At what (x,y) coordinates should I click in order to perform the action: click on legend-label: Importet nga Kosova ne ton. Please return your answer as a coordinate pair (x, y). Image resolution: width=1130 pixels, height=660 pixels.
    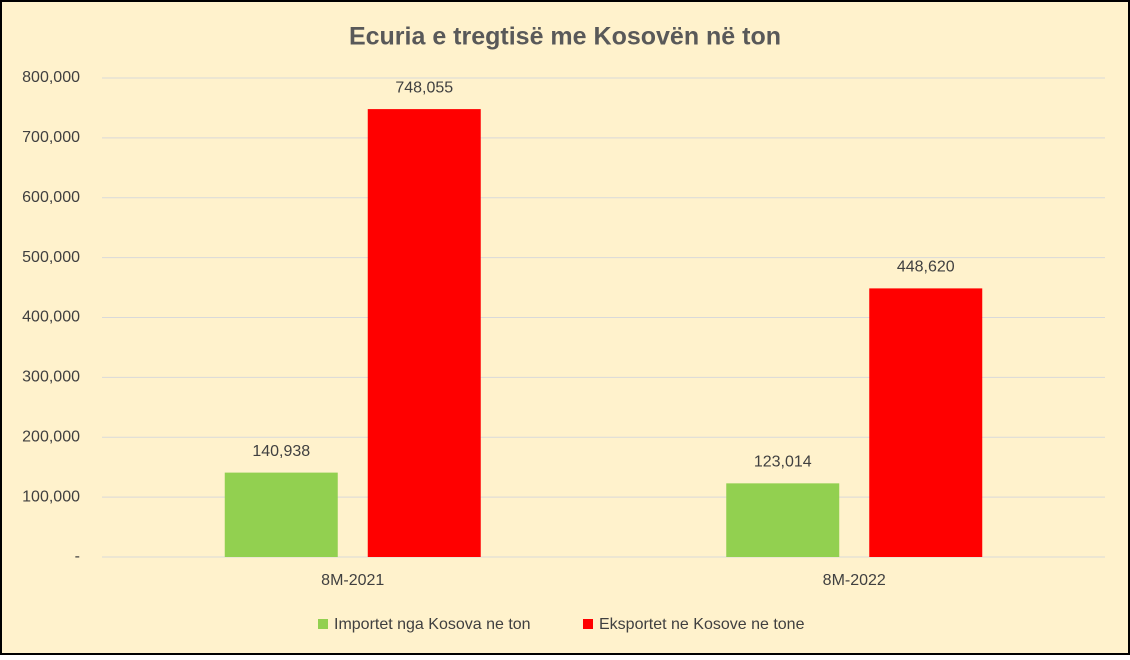
    Looking at the image, I should click on (432, 624).